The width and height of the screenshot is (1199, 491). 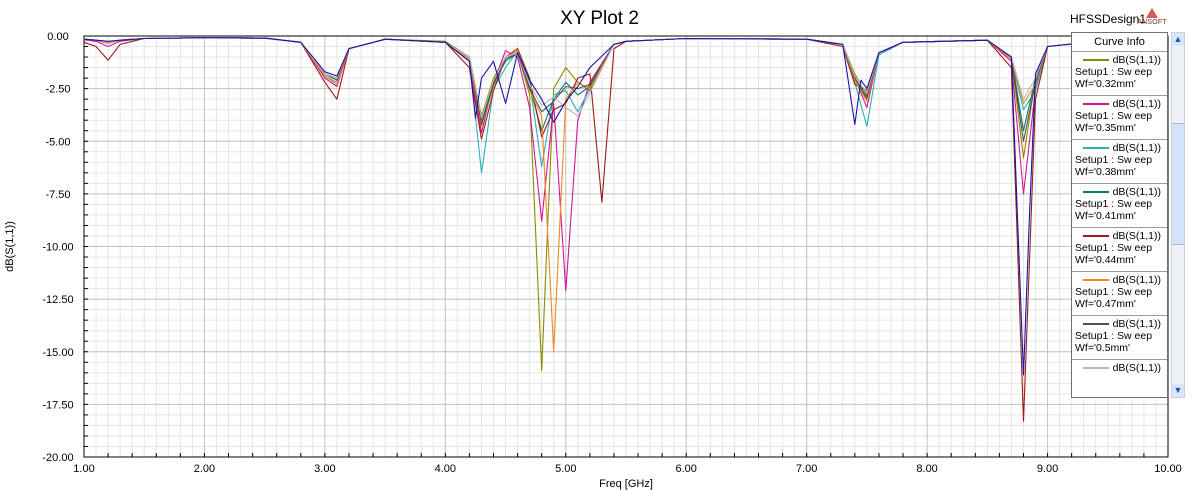 I want to click on legend-entry: dB(S(1,1)) Setup1 : Sw eep Wf='0.5mm', so click(x=1119, y=338).